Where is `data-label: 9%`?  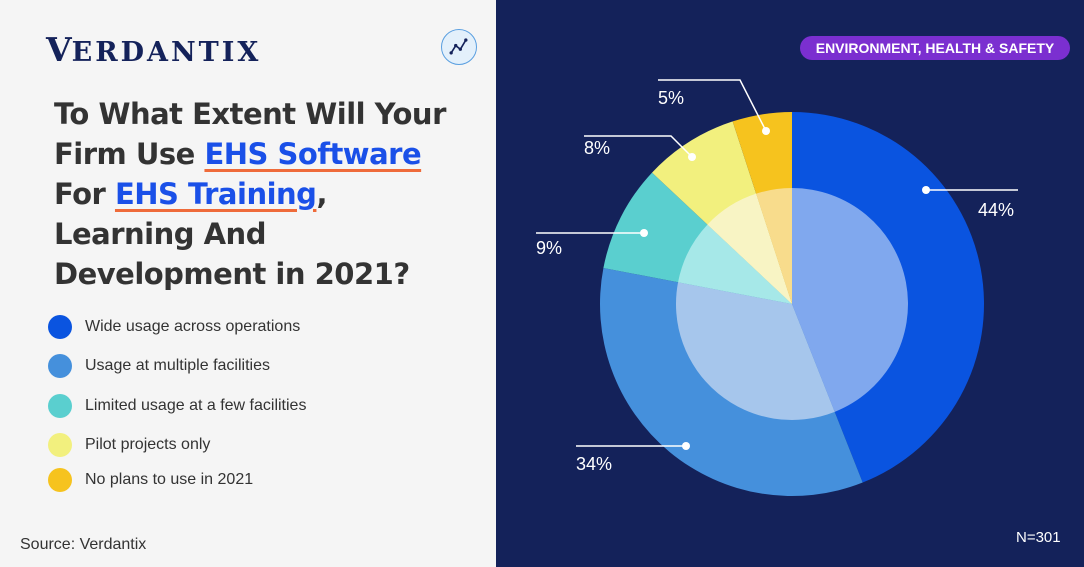
data-label: 9% is located at coordinates (549, 248).